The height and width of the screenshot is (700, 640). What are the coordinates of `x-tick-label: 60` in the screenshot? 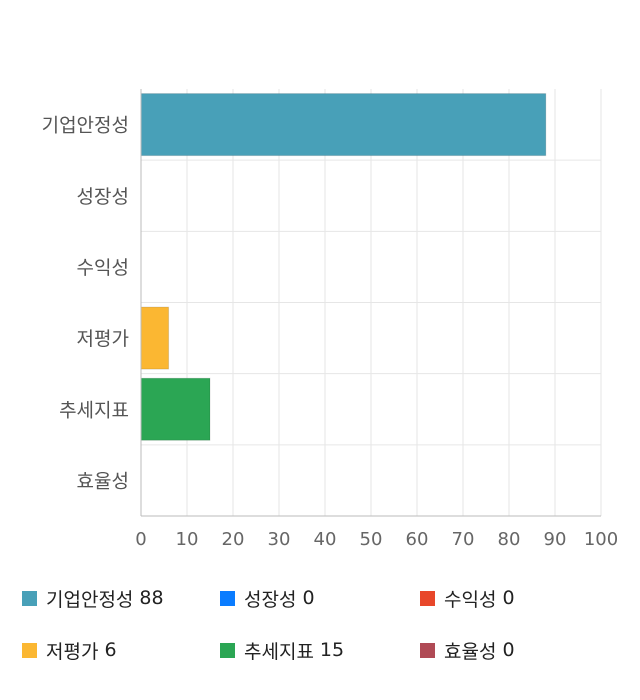 It's located at (417, 539).